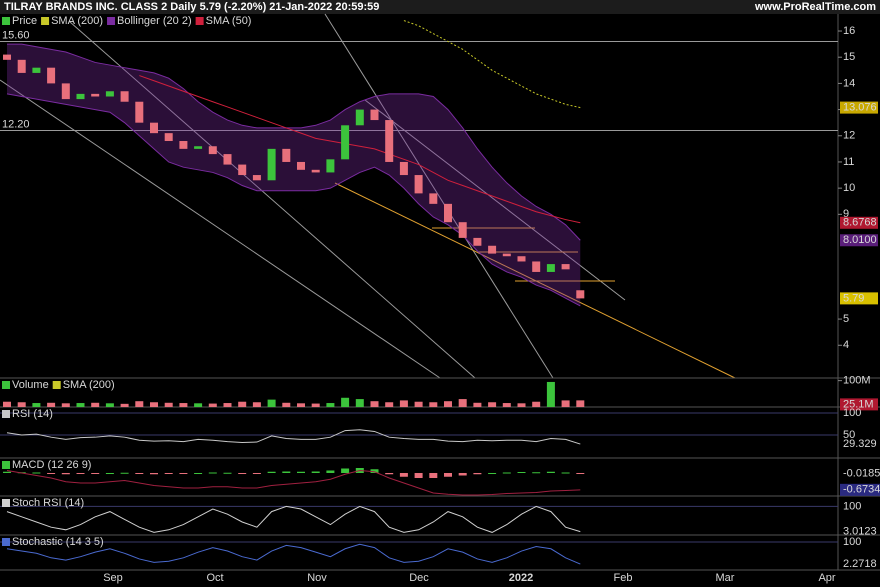 The height and width of the screenshot is (587, 880). Describe the element at coordinates (857, 381) in the screenshot. I see `y-tick-label: 100M` at that location.